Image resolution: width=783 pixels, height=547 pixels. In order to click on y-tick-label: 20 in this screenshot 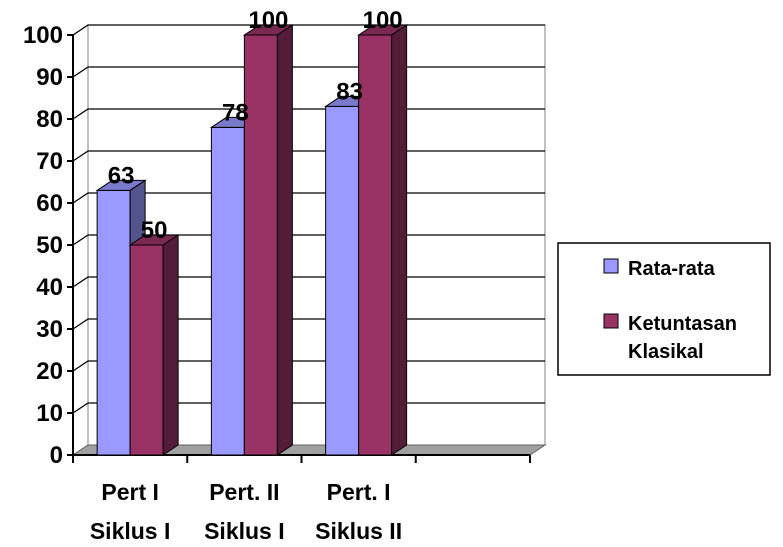, I will do `click(49, 371)`.